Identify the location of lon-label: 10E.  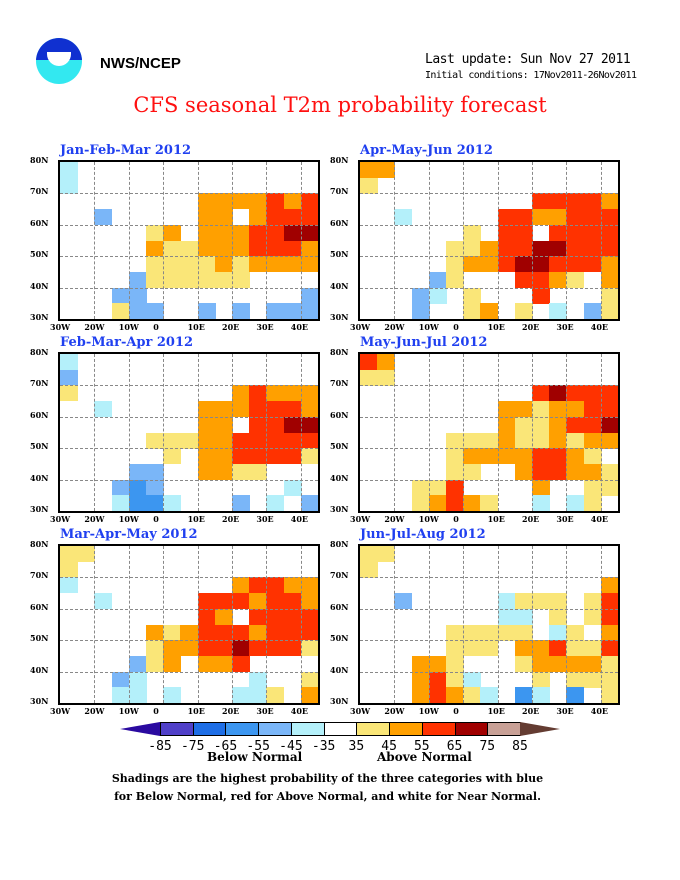
(196, 519).